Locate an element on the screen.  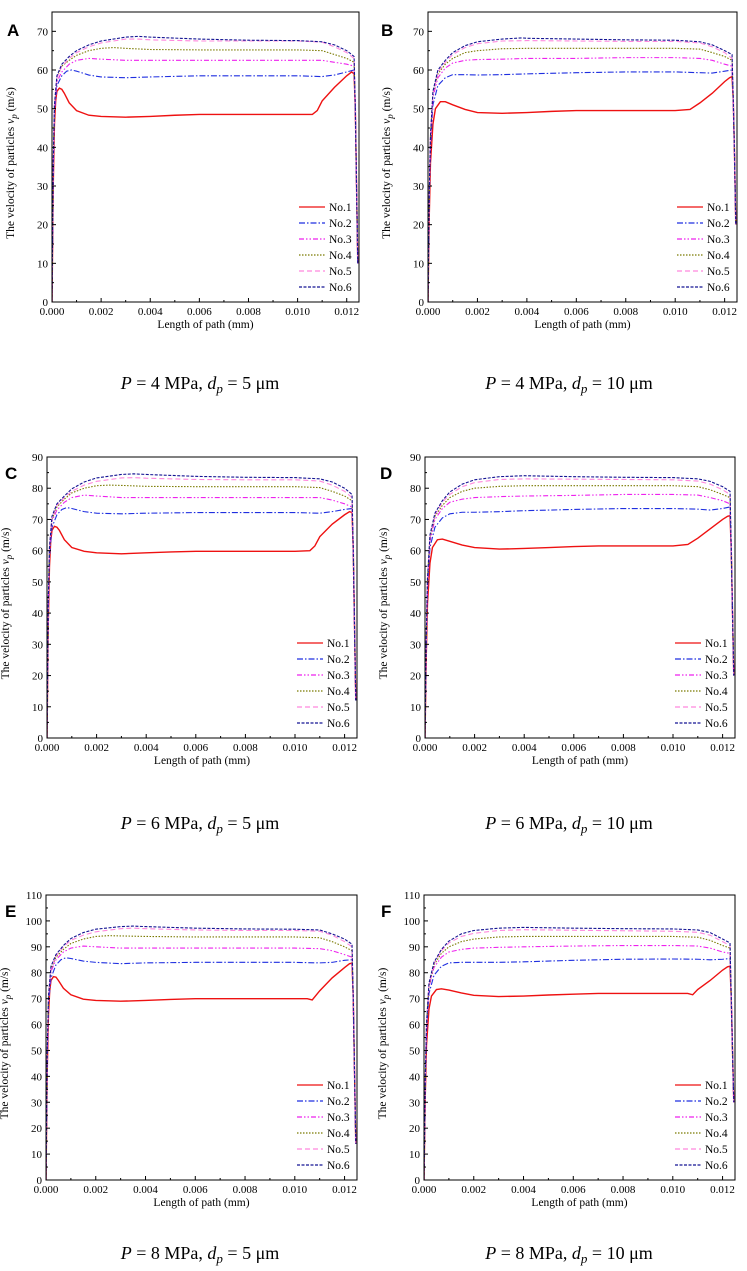
chart-a-ylabel-text: The velocity of particles is located at coordinates (11, 181).